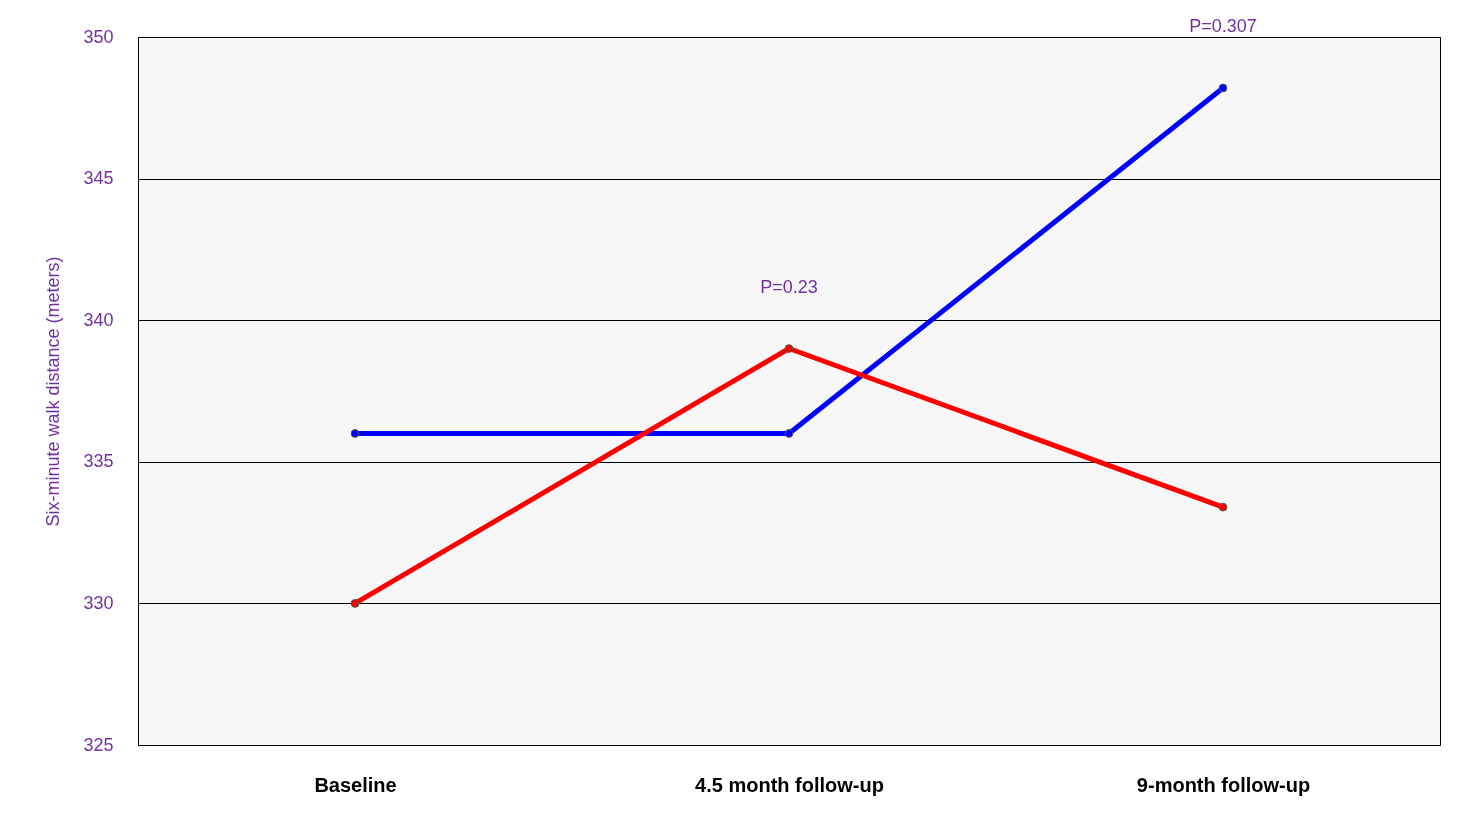 This screenshot has width=1471, height=819. Describe the element at coordinates (98, 178) in the screenshot. I see `y-tick-label: 345` at that location.